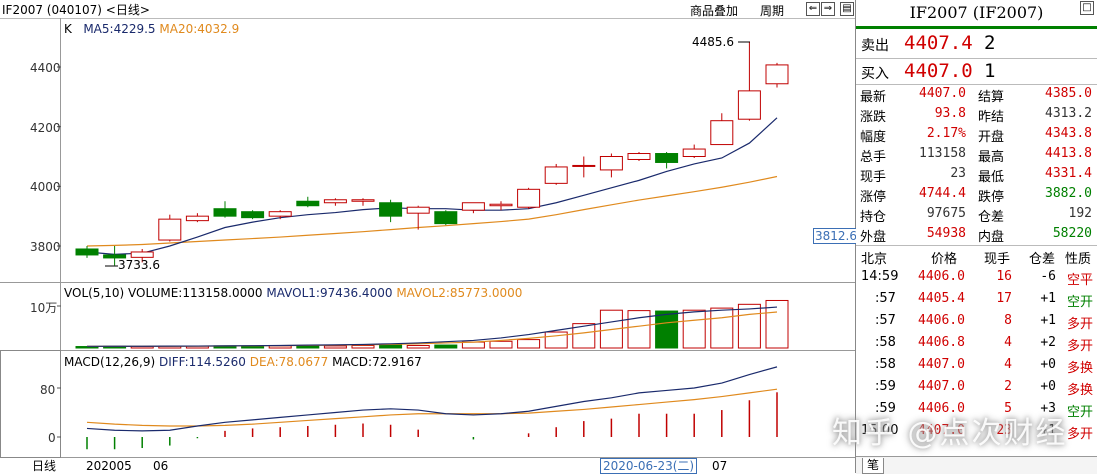  What do you see at coordinates (976, 387) in the screenshot?
I see `tick-row: :59 4407.0 2 +0 多换` at bounding box center [976, 387].